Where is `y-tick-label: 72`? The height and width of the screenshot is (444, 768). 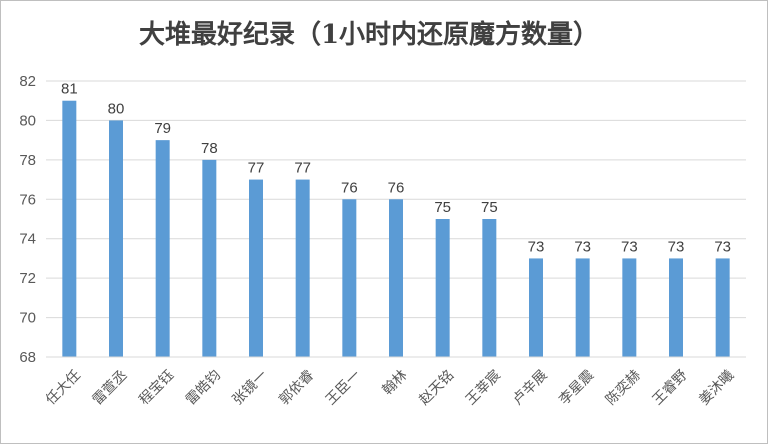 y-tick-label: 72 is located at coordinates (27, 278).